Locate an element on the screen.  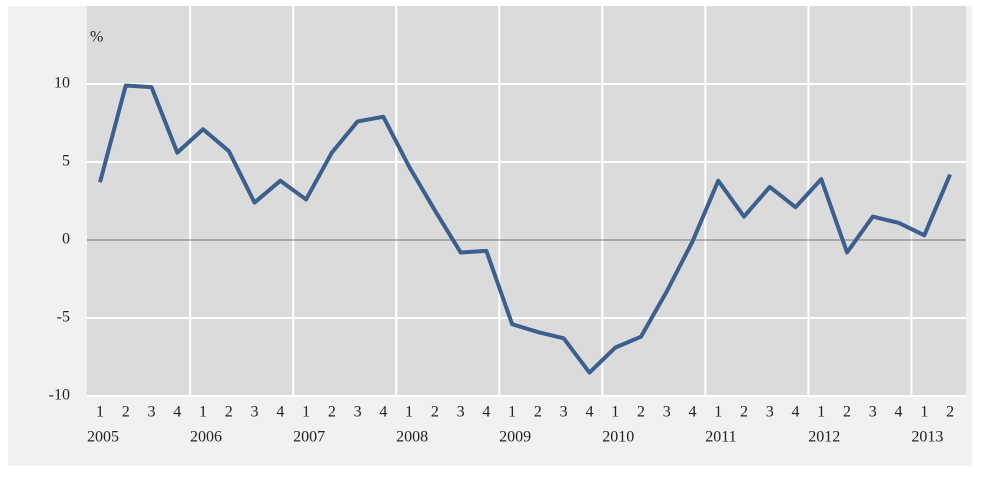
y-tick-label: 5 is located at coordinates (66, 161).